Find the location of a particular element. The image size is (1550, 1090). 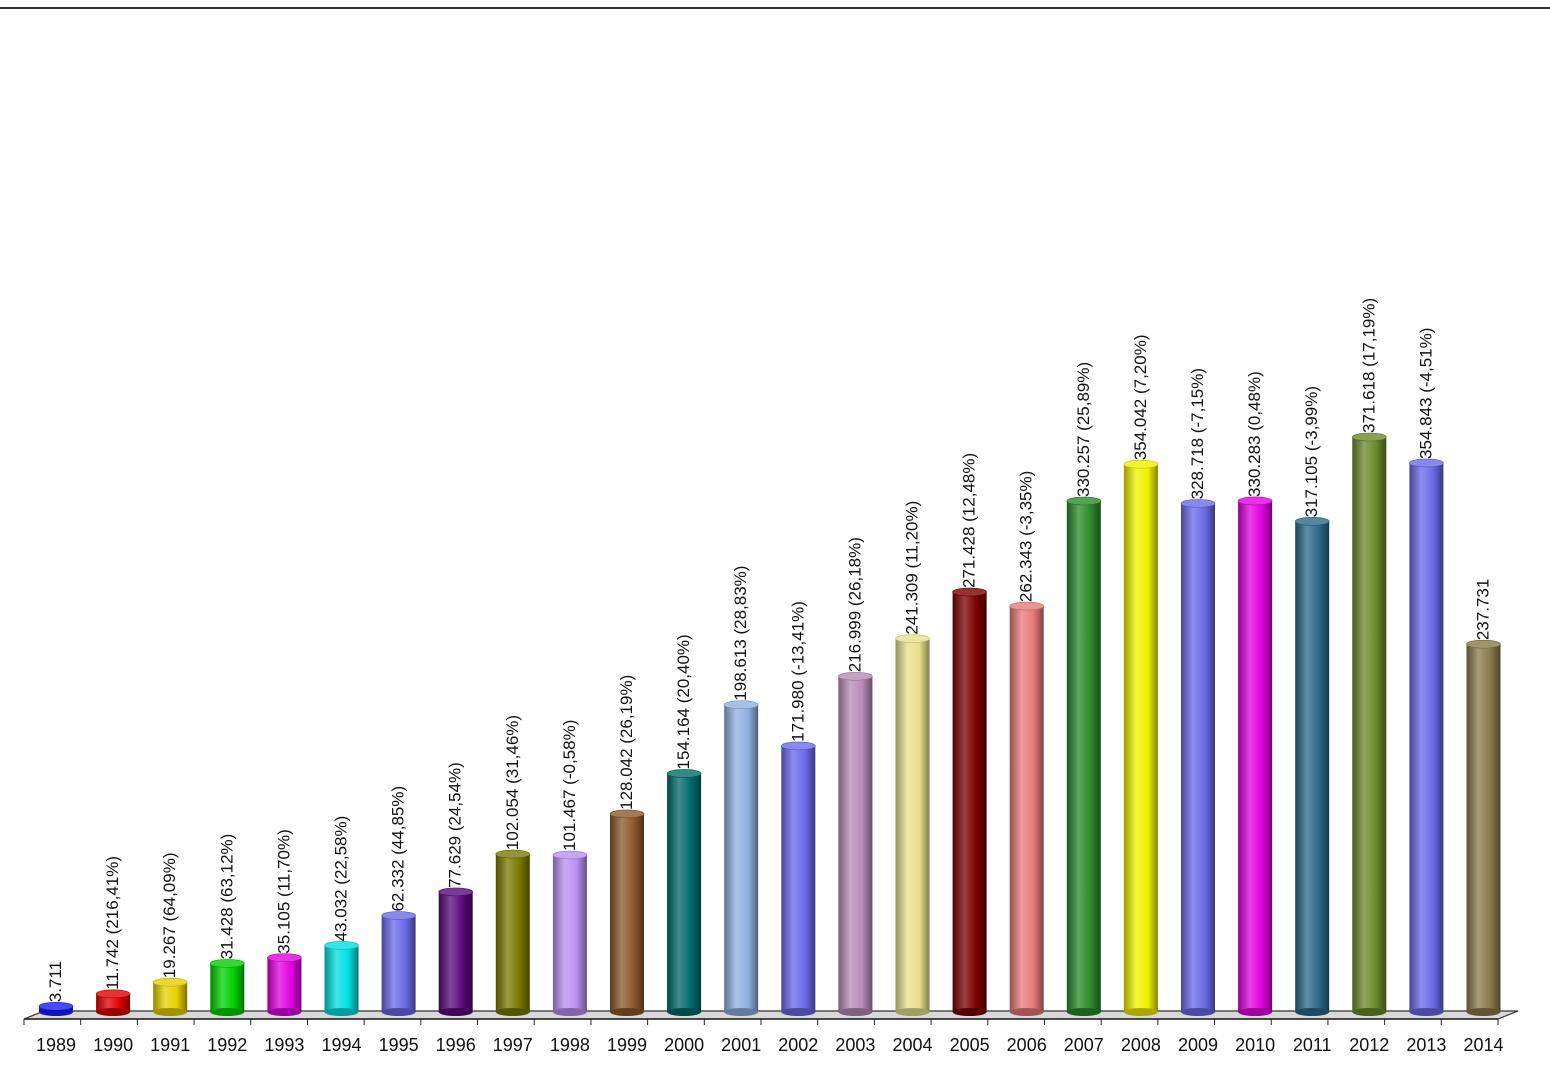

bar-2005 is located at coordinates (969, 801).